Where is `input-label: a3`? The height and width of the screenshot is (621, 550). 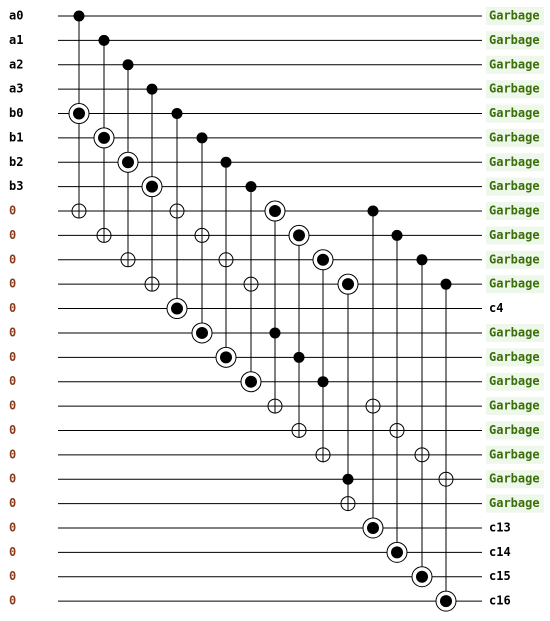
input-label: a3 is located at coordinates (16, 89).